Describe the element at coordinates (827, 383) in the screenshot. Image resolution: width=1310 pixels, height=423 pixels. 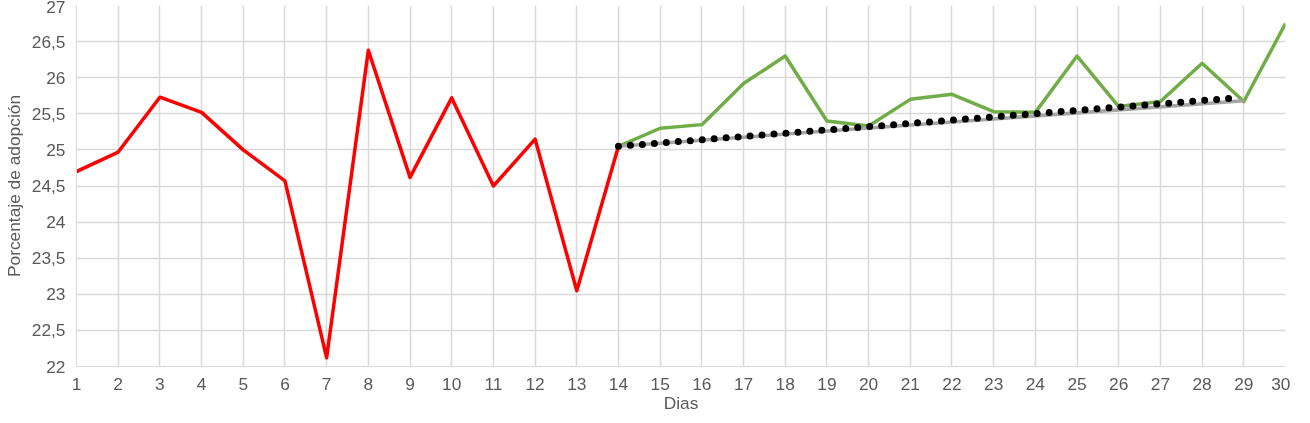
I see `x-tick-label: 19` at that location.